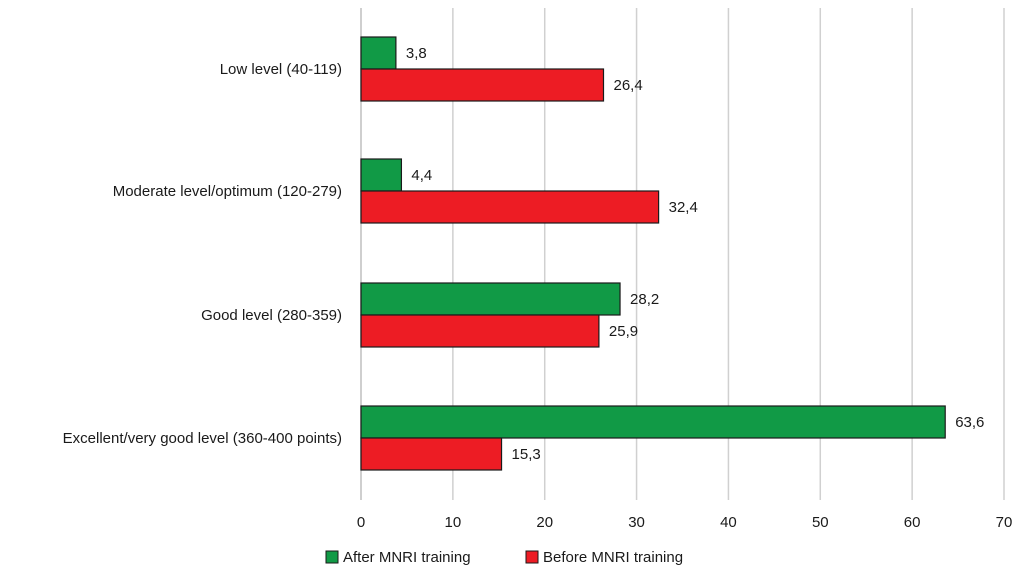 The width and height of the screenshot is (1023, 569). Describe the element at coordinates (728, 522) in the screenshot. I see `x-tick-label-40: 40` at that location.